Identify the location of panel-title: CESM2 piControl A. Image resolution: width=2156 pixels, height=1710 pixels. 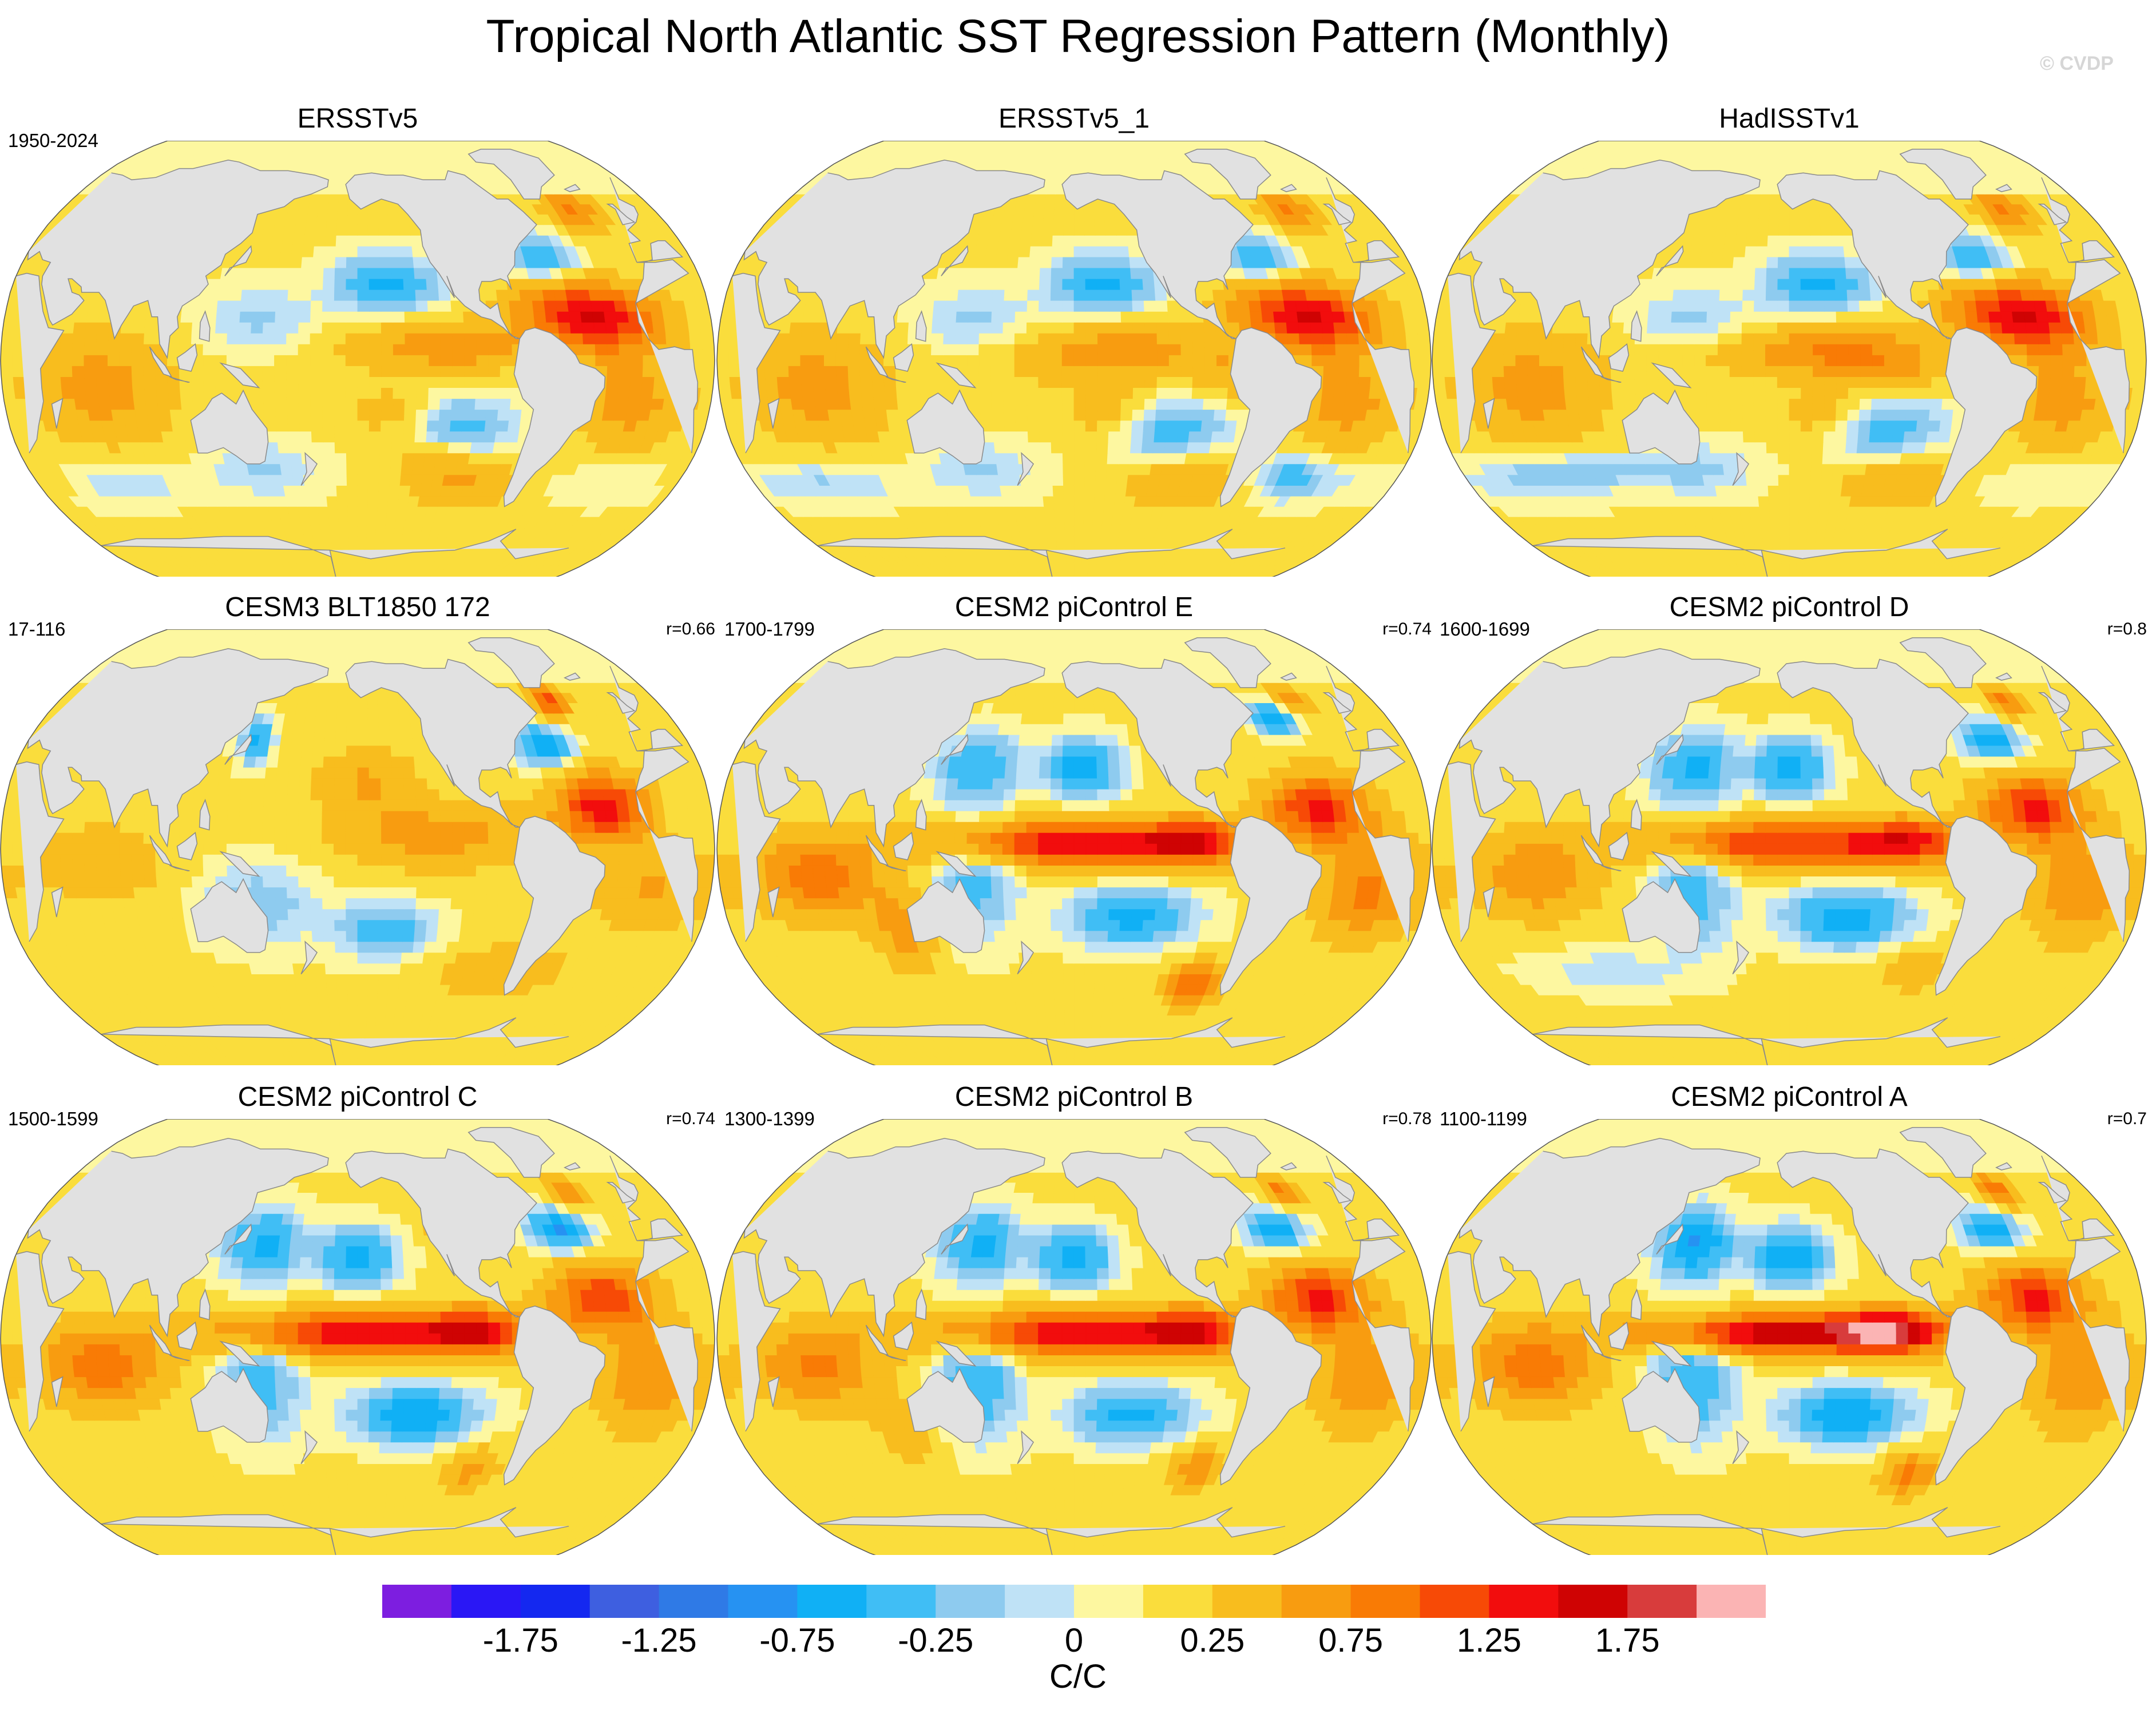
(1789, 1097).